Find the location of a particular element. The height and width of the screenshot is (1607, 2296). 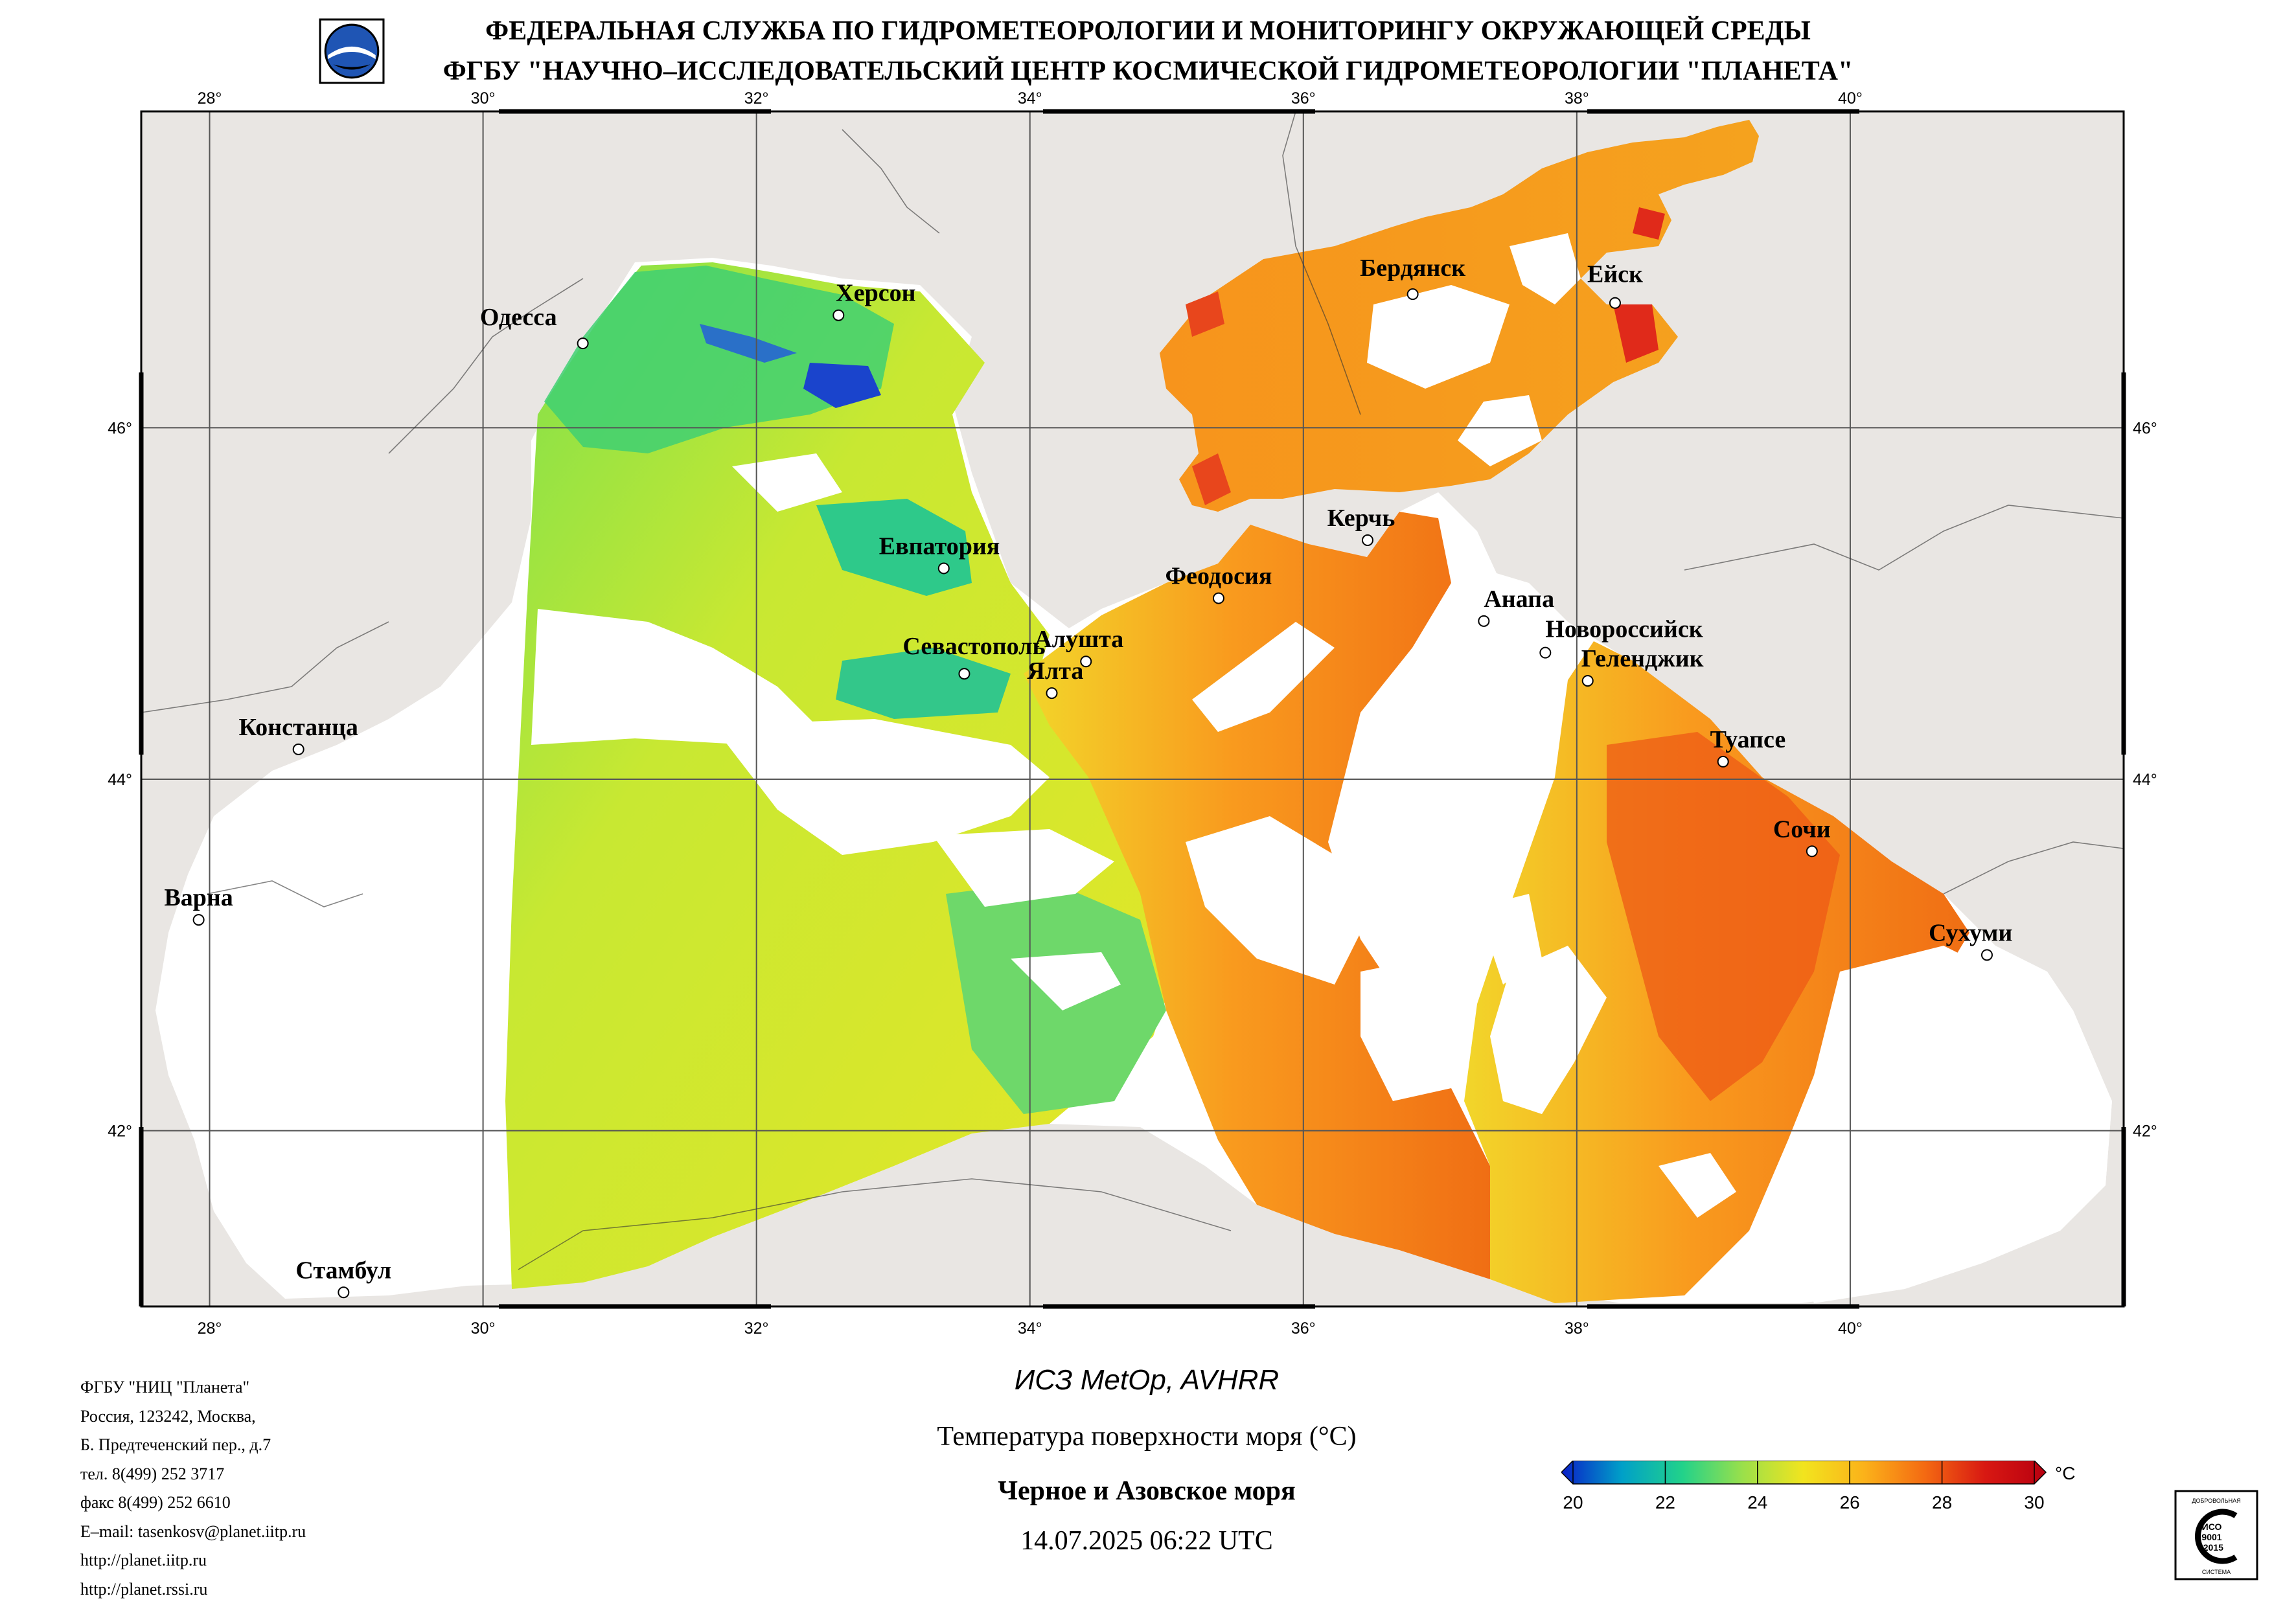

legend-color-bar is located at coordinates (1804, 1473).